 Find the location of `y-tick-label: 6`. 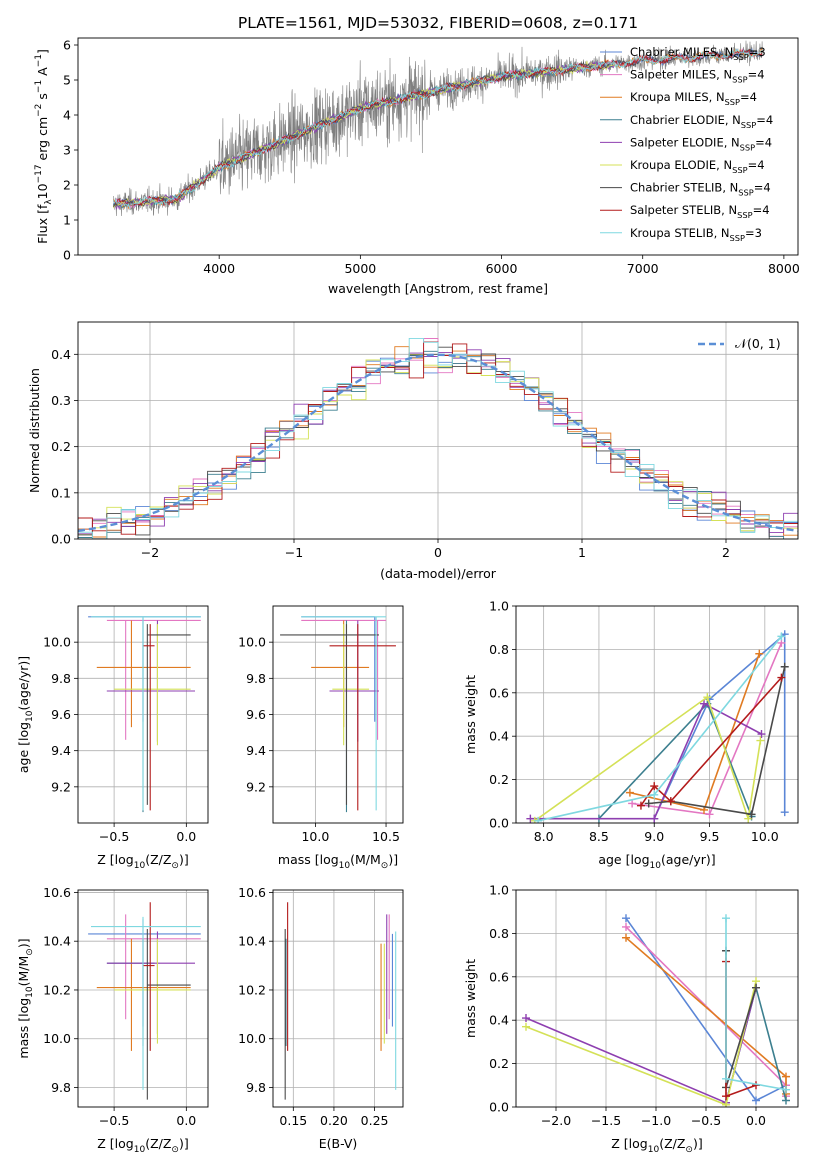

y-tick-label: 6 is located at coordinates (67, 45).